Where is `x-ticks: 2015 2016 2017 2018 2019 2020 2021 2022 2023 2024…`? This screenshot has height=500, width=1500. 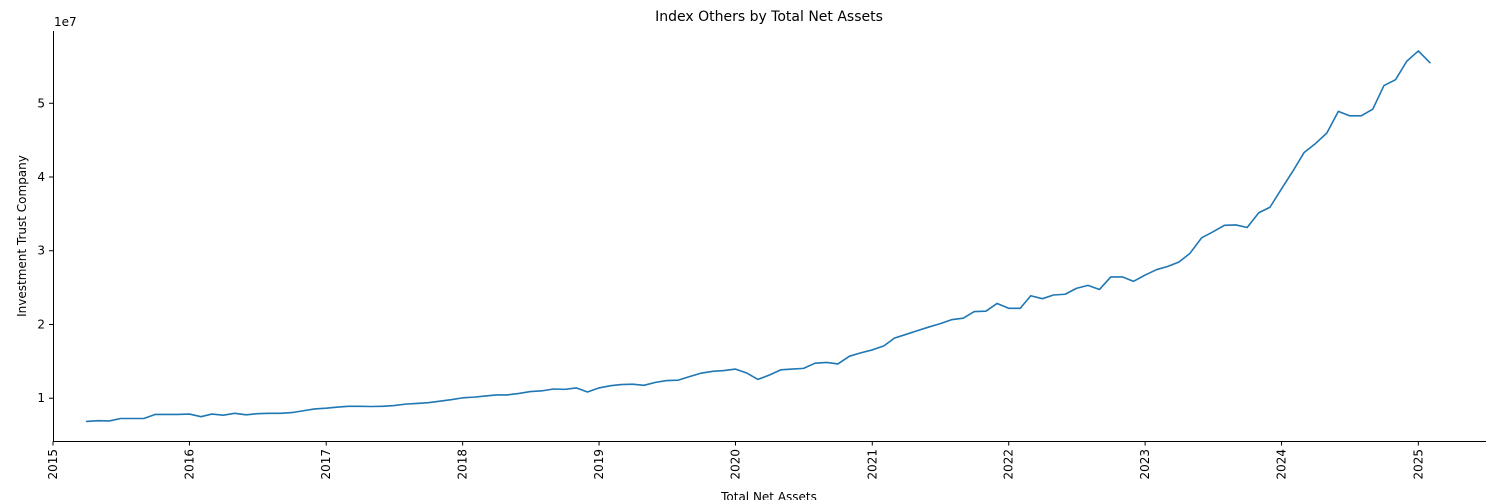 x-ticks: 2015 2016 2017 2018 2019 2020 2021 2022 2023 2024… is located at coordinates (735, 460).